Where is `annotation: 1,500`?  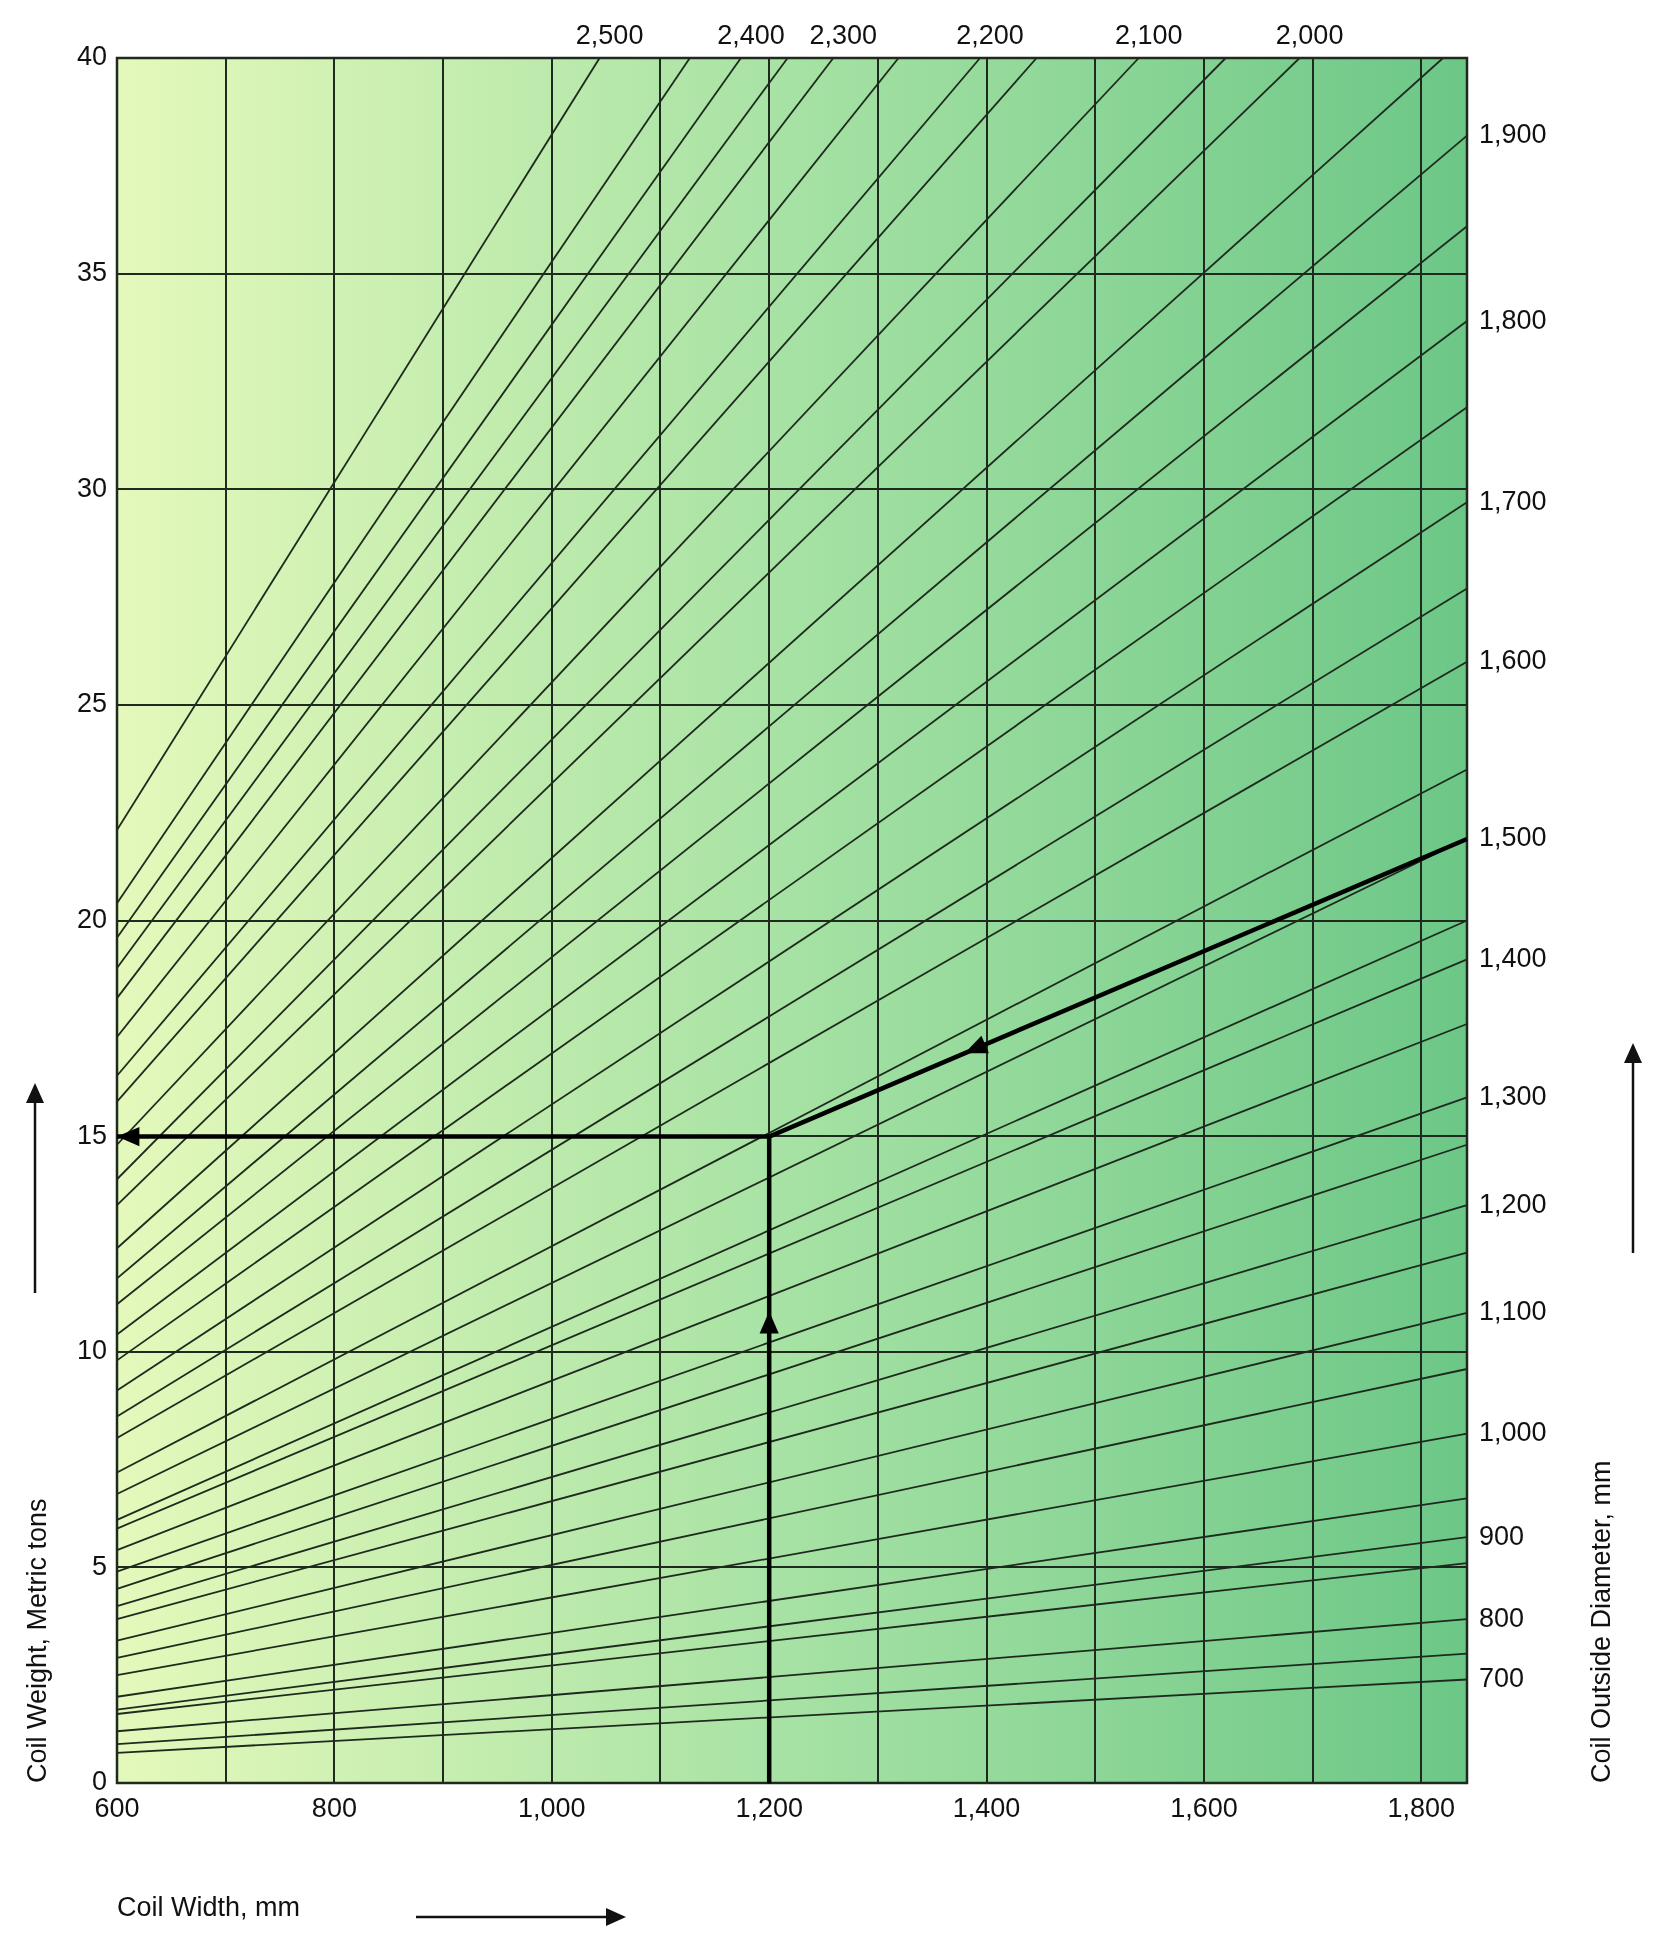
annotation: 1,500 is located at coordinates (1513, 837).